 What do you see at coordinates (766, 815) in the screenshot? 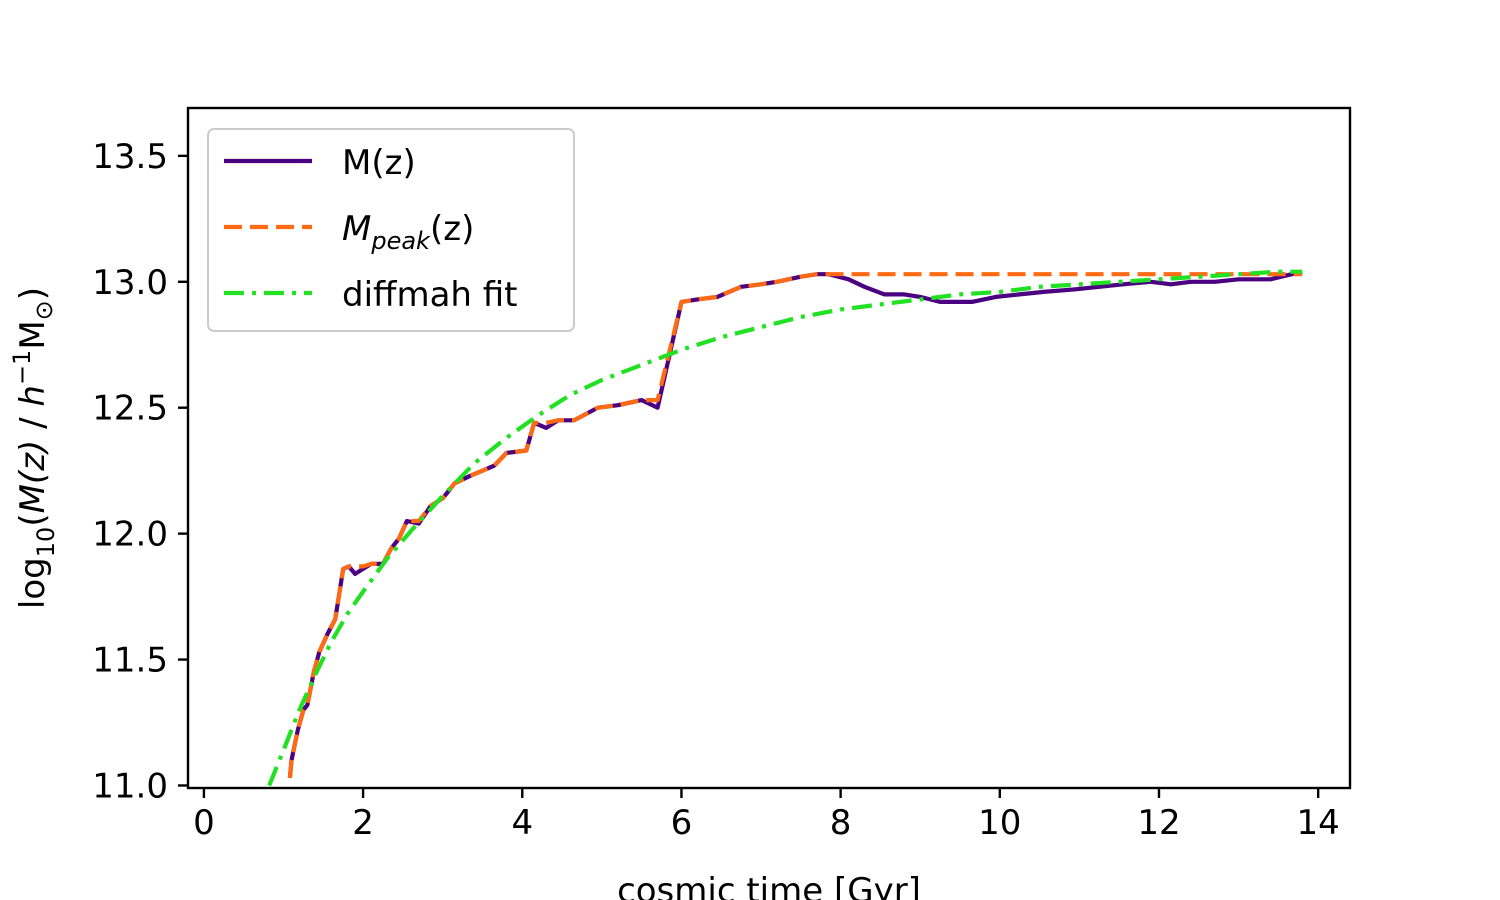
I see `x-axis: 0 2 4 6 8 10 12 14` at bounding box center [766, 815].